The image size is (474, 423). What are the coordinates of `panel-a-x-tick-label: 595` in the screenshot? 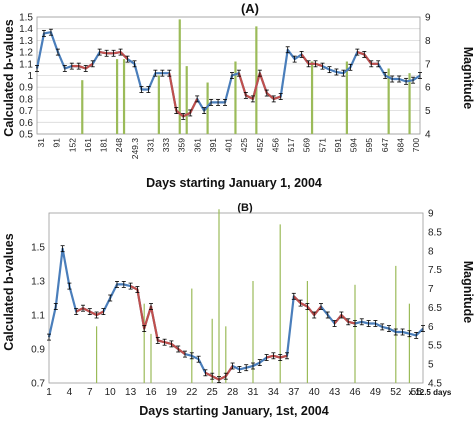 It's located at (369, 145).